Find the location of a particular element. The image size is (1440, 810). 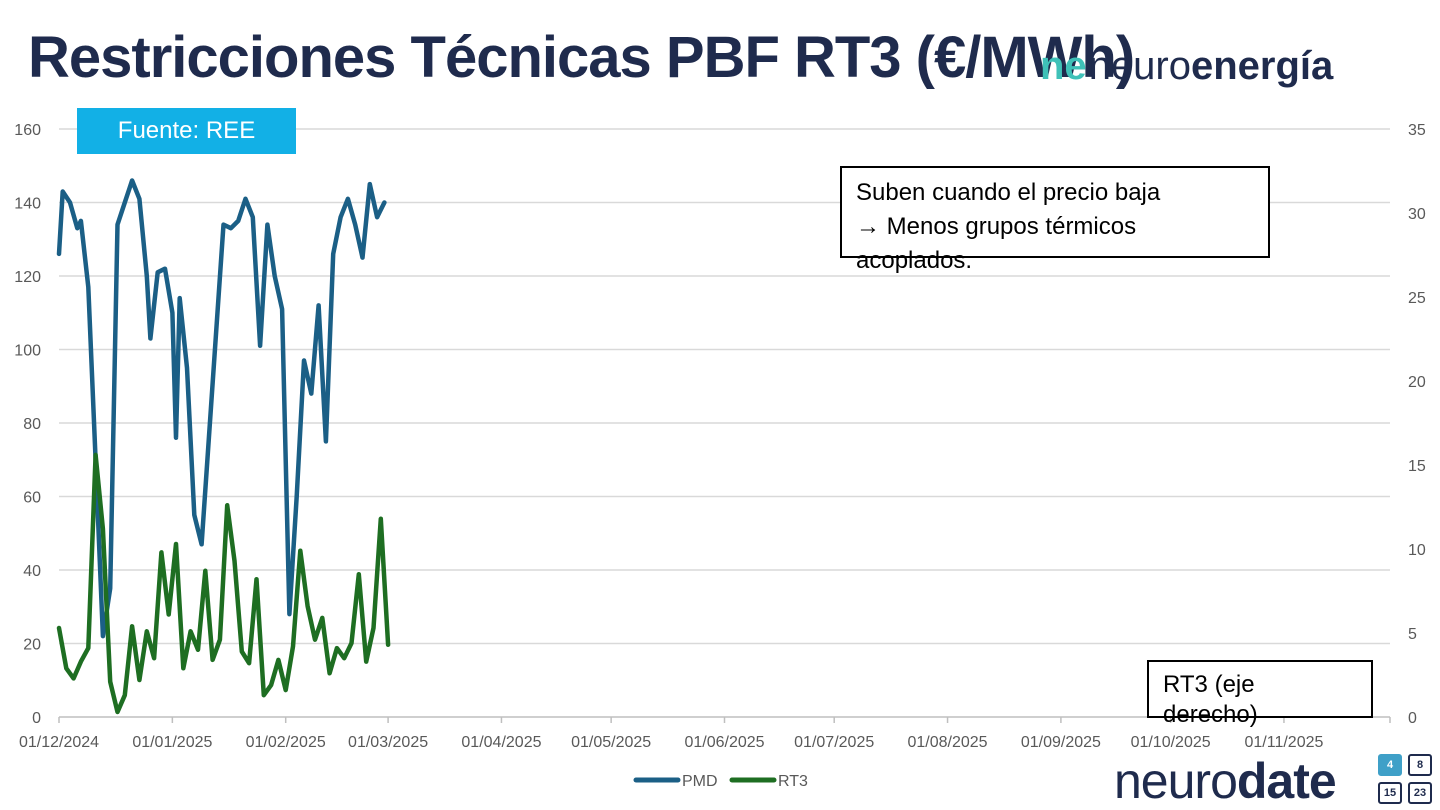

neuroenergia-logo: neneuroenergía is located at coordinates (1186, 66).